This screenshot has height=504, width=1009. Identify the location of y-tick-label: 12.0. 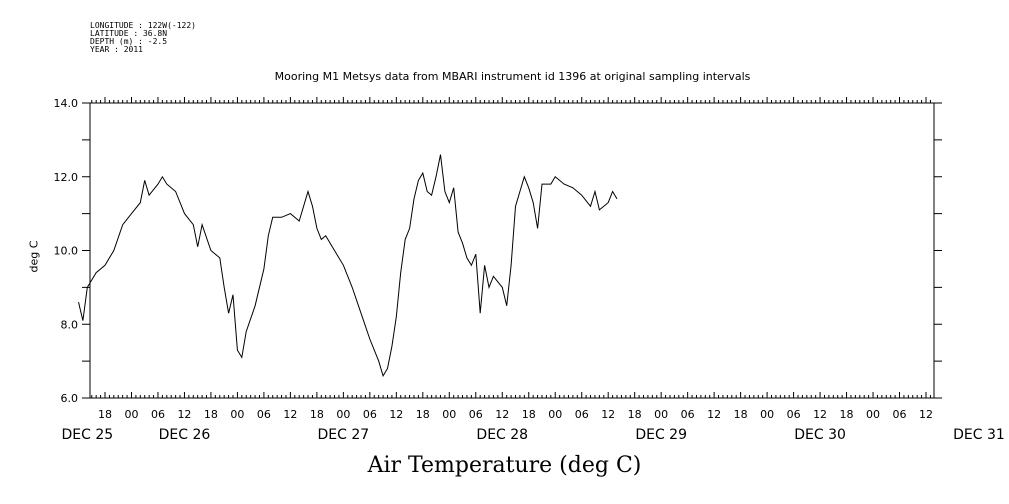
(66, 177).